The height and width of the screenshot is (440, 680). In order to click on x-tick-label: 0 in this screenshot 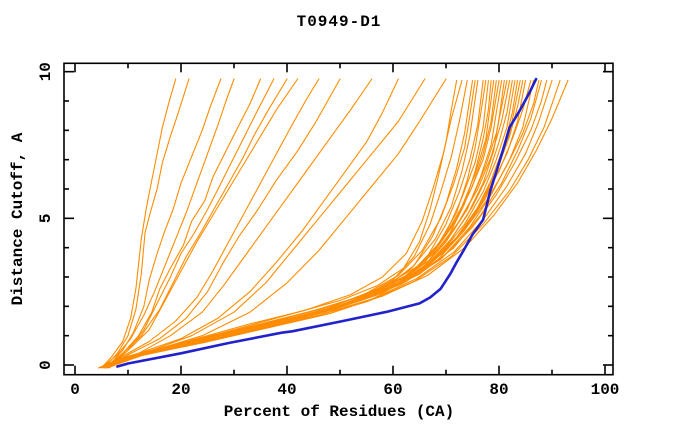, I will do `click(75, 390)`.